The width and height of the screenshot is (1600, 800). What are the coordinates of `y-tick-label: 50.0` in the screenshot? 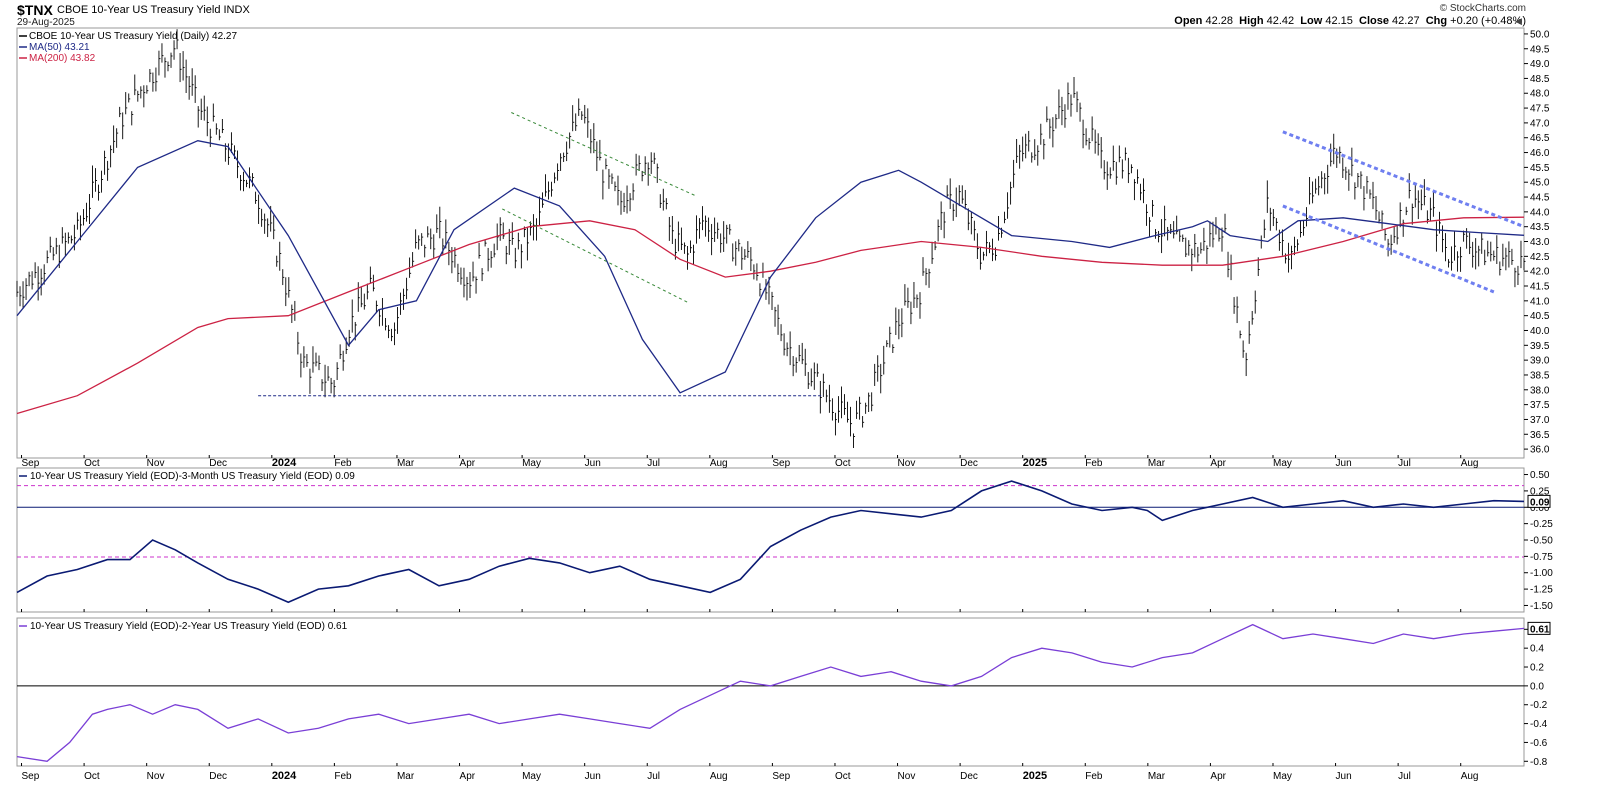 It's located at (1540, 34).